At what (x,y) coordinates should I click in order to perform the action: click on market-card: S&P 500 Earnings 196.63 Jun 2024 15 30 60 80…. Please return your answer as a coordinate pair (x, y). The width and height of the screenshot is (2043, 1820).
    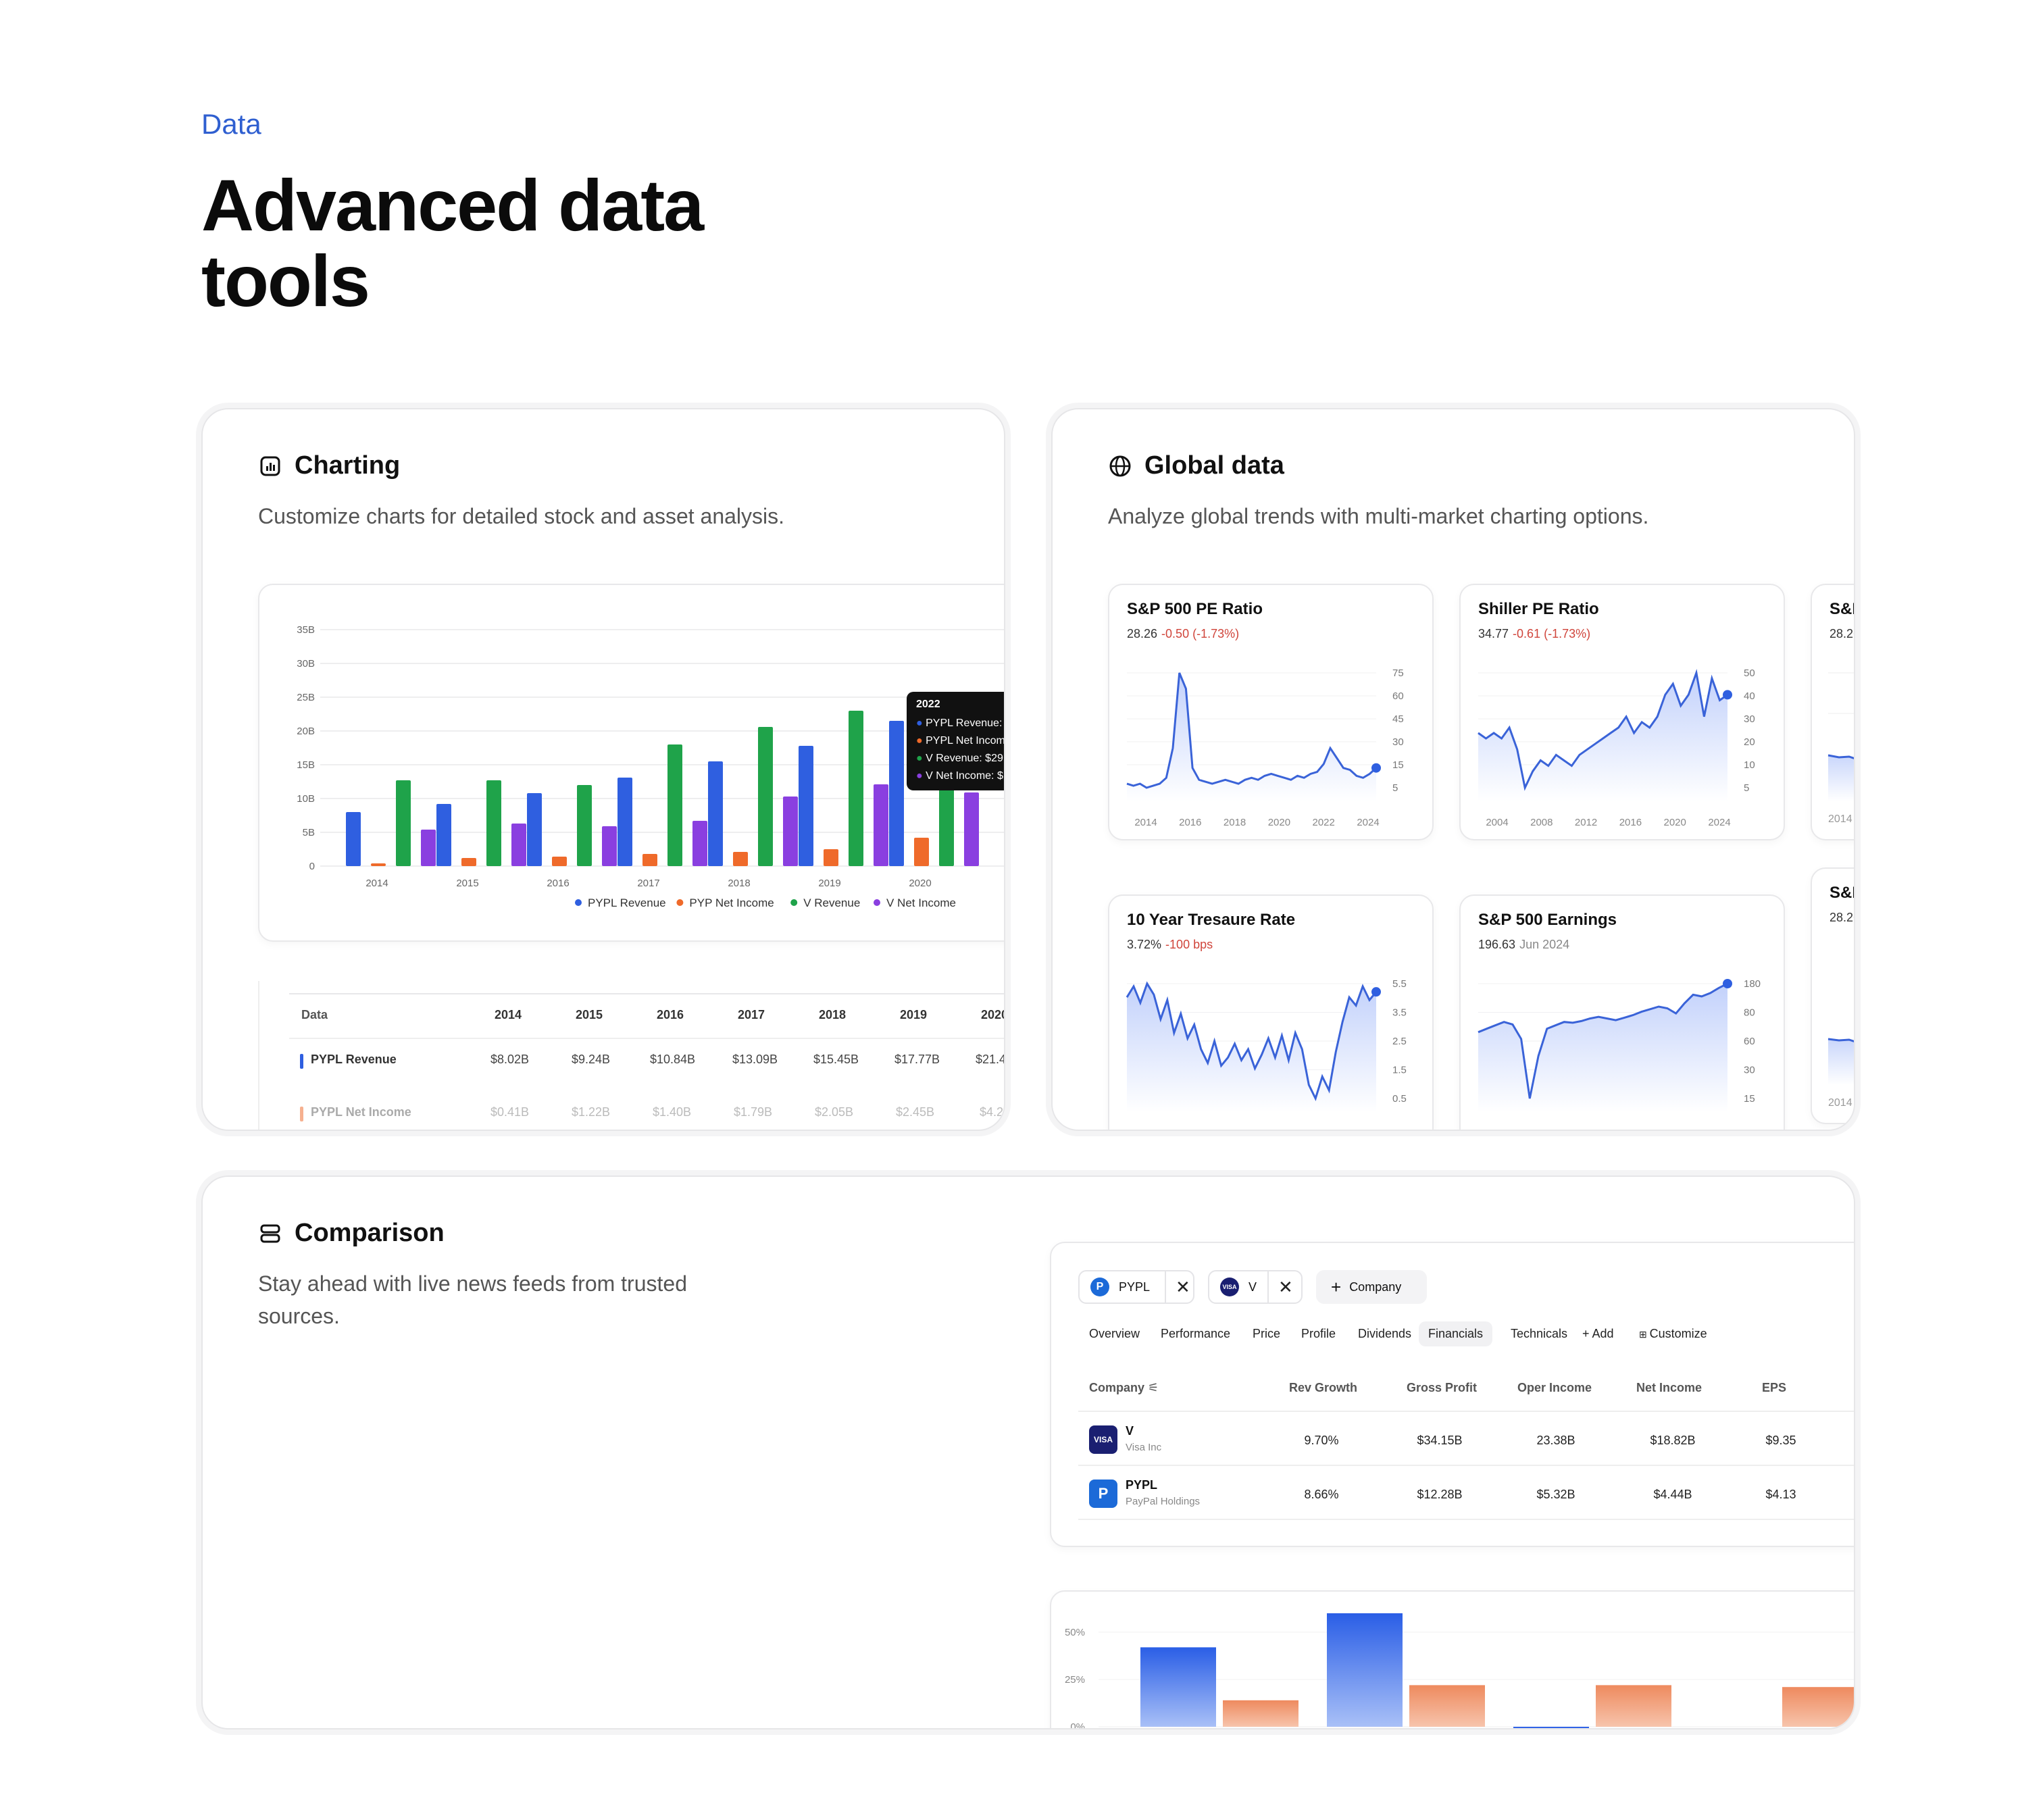
    Looking at the image, I should click on (1622, 1013).